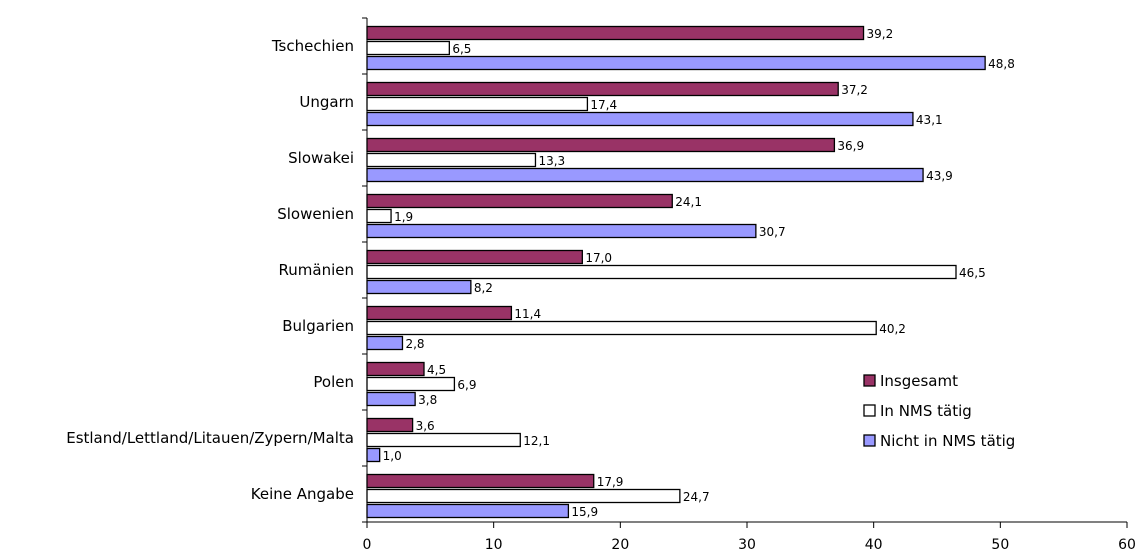 The width and height of the screenshot is (1139, 551). Describe the element at coordinates (403, 217) in the screenshot. I see `value-label-in-nms-t-tig-slowenien: 1,9` at that location.